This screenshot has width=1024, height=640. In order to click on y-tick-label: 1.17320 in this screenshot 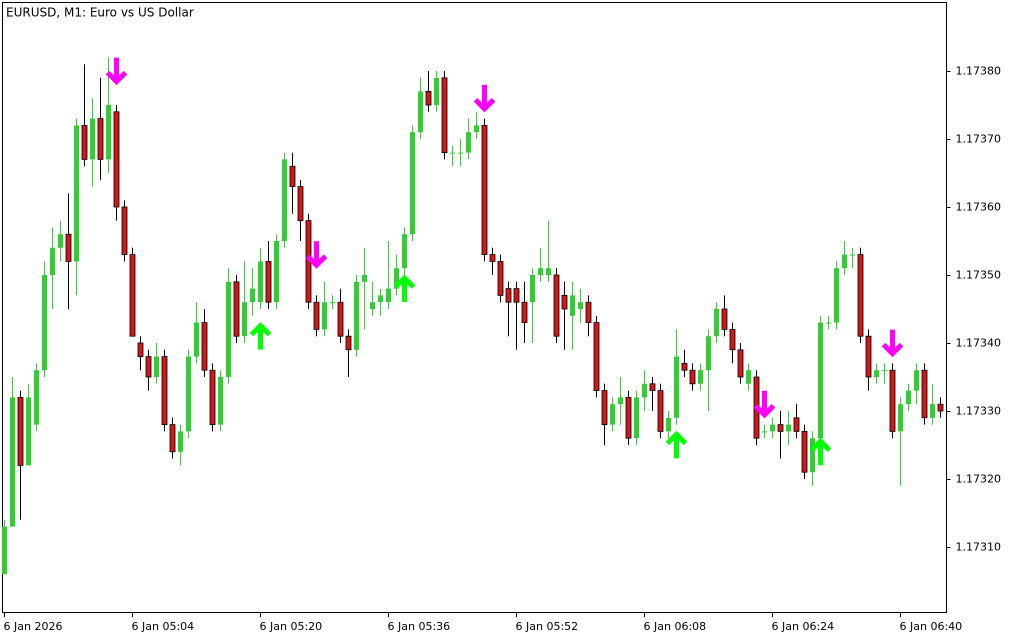, I will do `click(979, 479)`.